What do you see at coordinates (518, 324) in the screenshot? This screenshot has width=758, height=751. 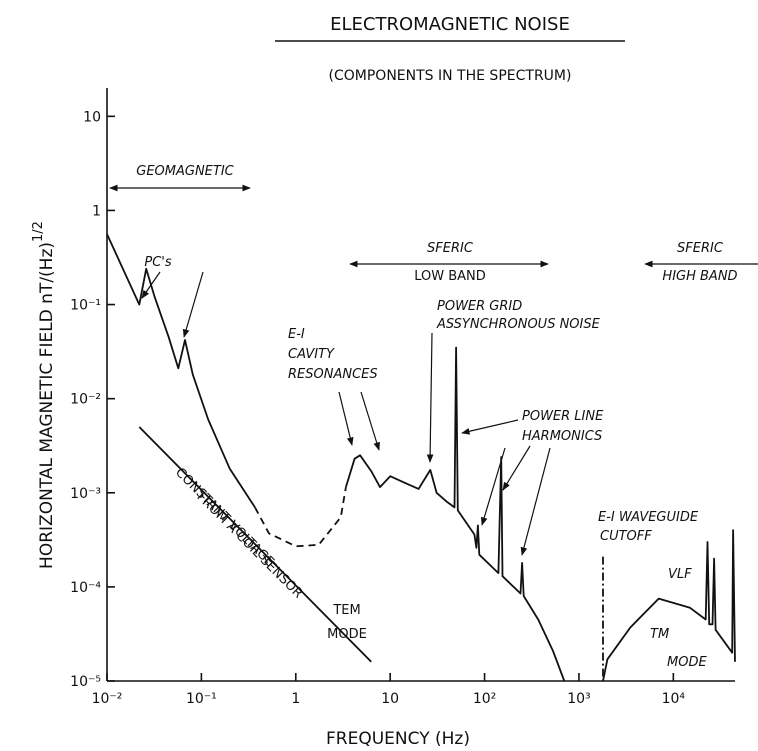 I see `annotation: ASSYNCHRONOUS NOISE` at bounding box center [518, 324].